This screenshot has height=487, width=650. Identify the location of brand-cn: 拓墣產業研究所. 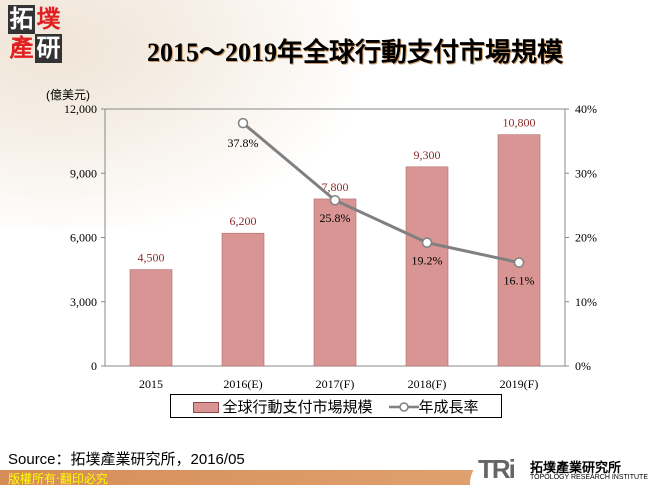
(576, 468).